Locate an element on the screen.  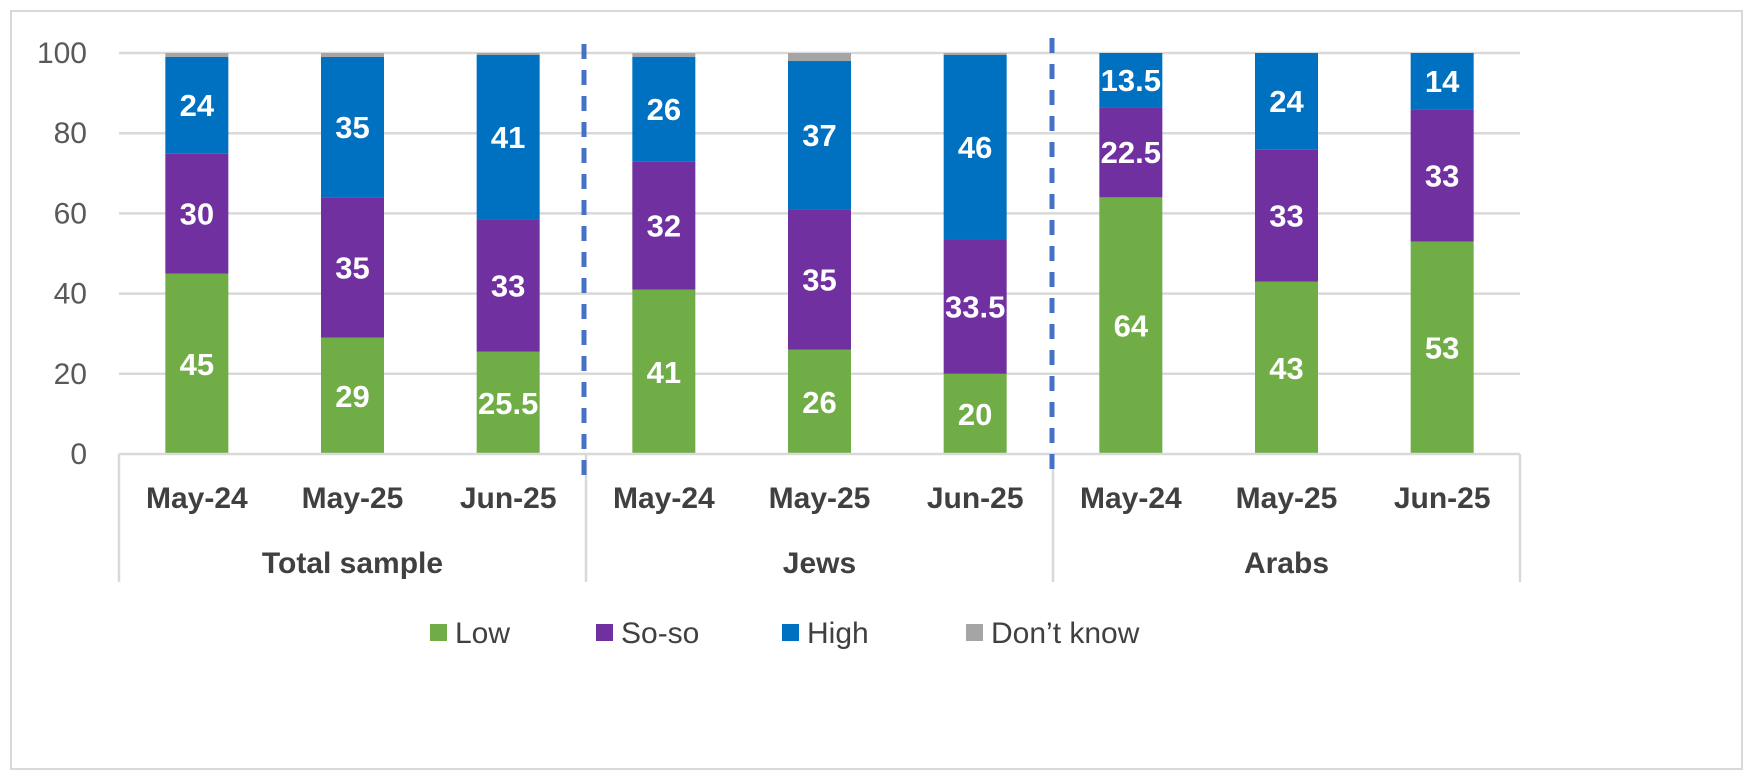
data-label-so-so-0: 30 is located at coordinates (197, 213).